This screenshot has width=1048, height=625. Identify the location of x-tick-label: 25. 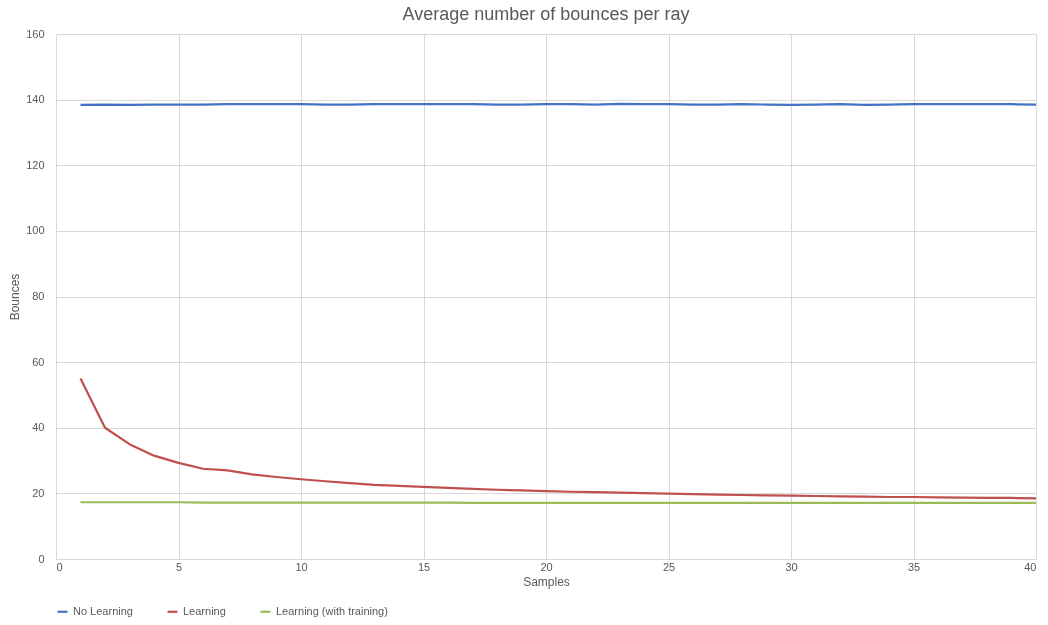
(669, 566).